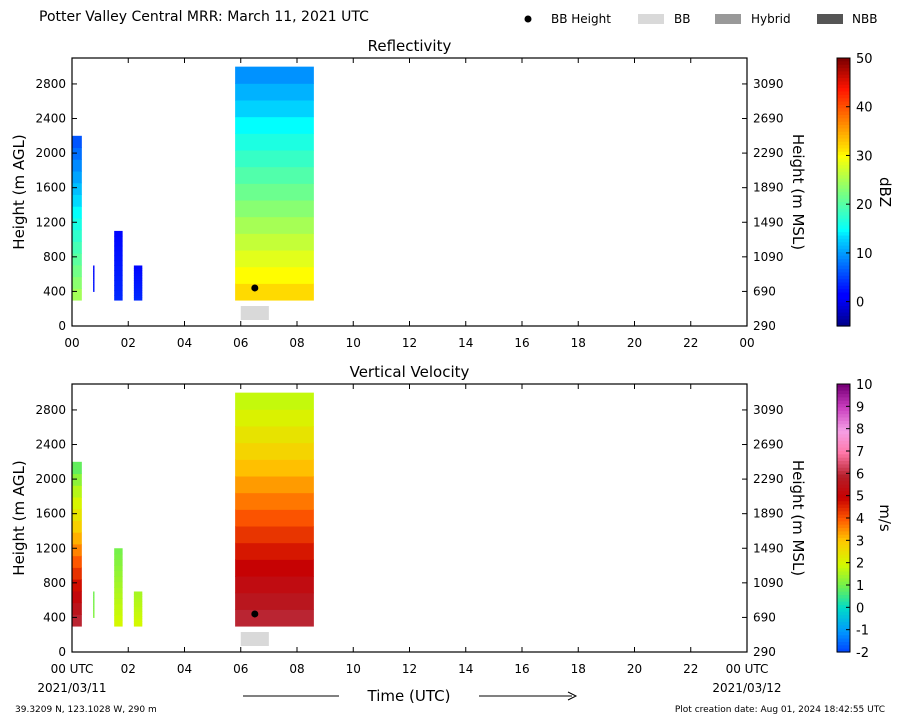 This screenshot has height=725, width=900. I want to click on velocity-colorbar-tick-label: 8, so click(860, 430).